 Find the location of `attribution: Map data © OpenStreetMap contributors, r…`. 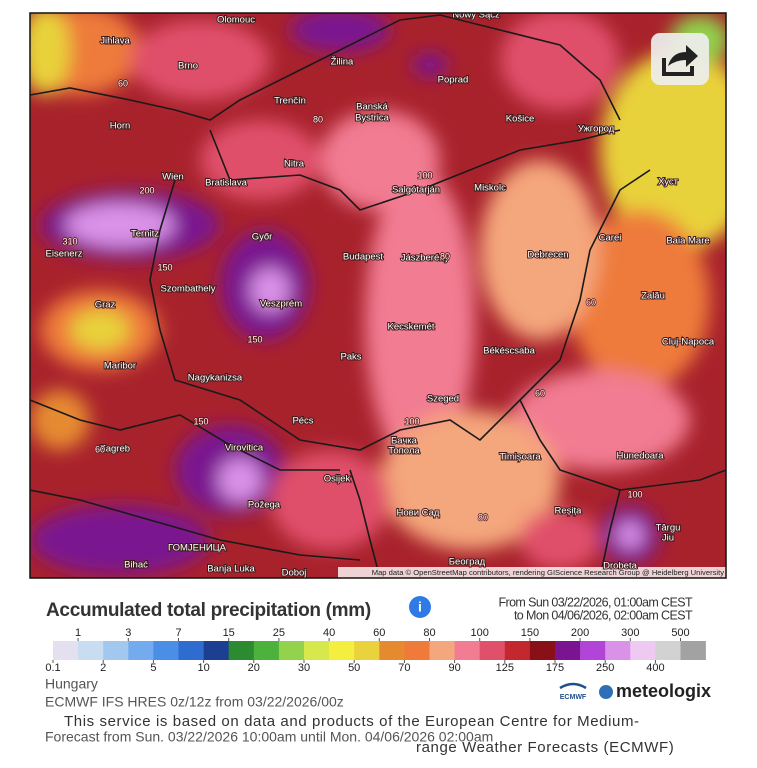

attribution: Map data © OpenStreetMap contributors, r… is located at coordinates (548, 572).